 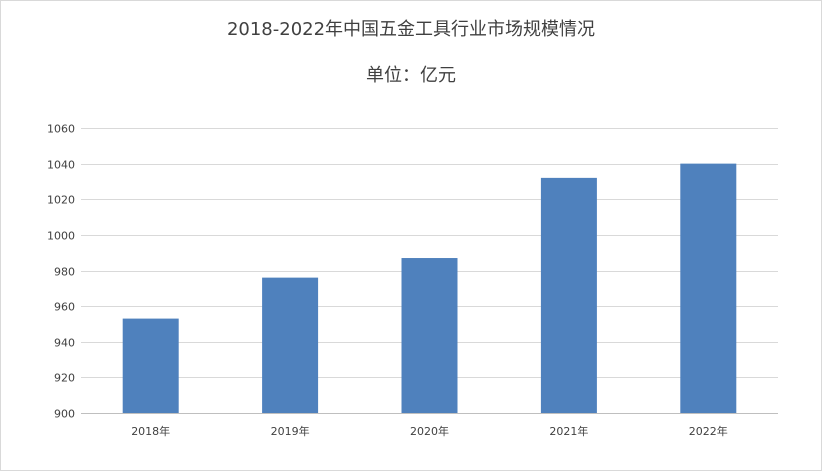 What do you see at coordinates (61, 129) in the screenshot?
I see `y-tick-label: 1060` at bounding box center [61, 129].